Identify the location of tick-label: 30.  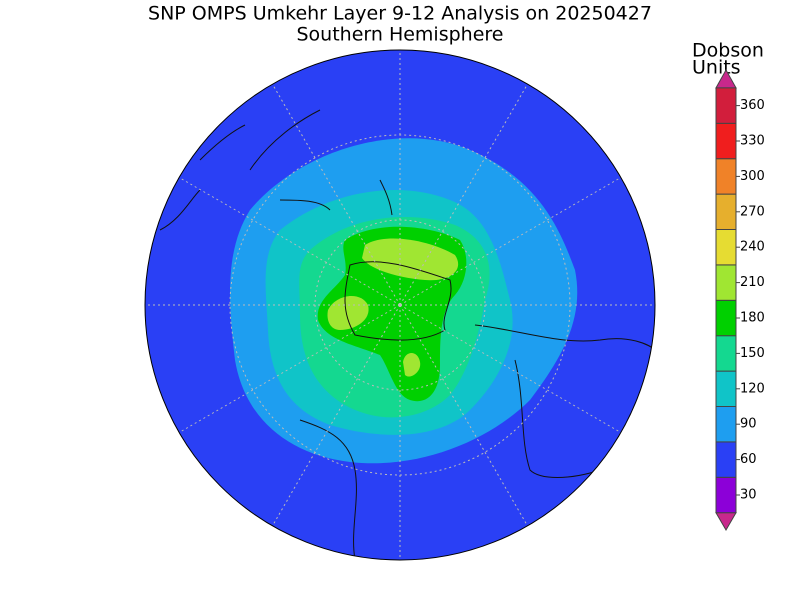
(748, 495).